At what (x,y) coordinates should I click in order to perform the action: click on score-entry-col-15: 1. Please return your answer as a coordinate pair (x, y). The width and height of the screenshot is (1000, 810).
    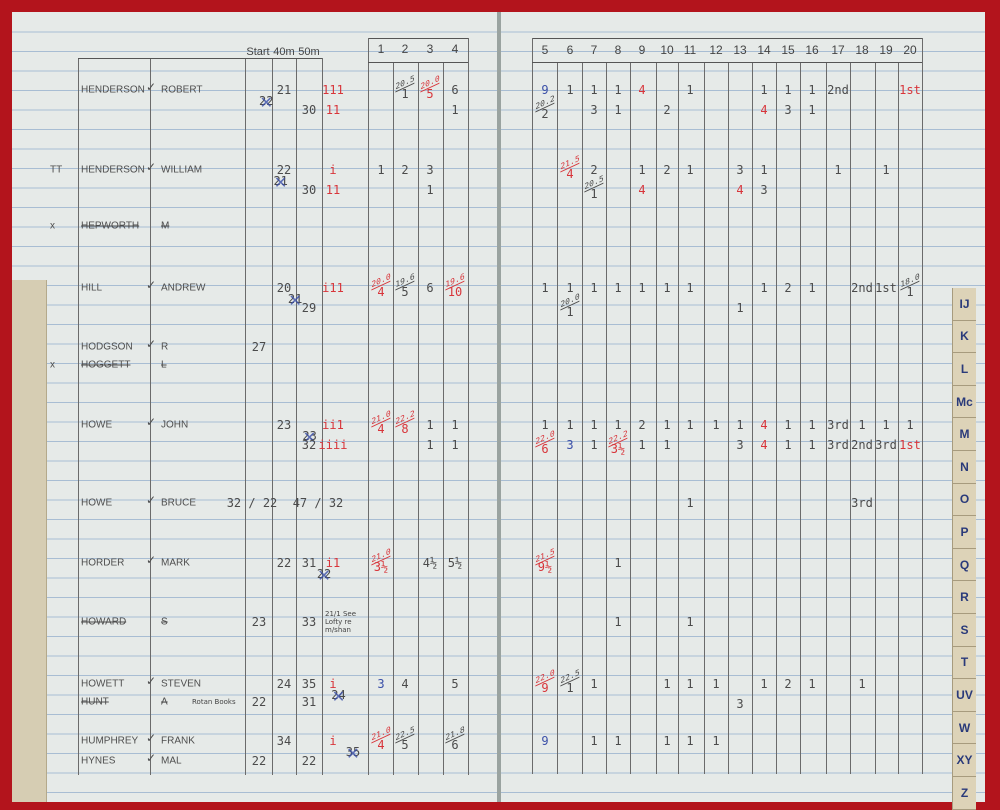
    Looking at the image, I should click on (788, 425).